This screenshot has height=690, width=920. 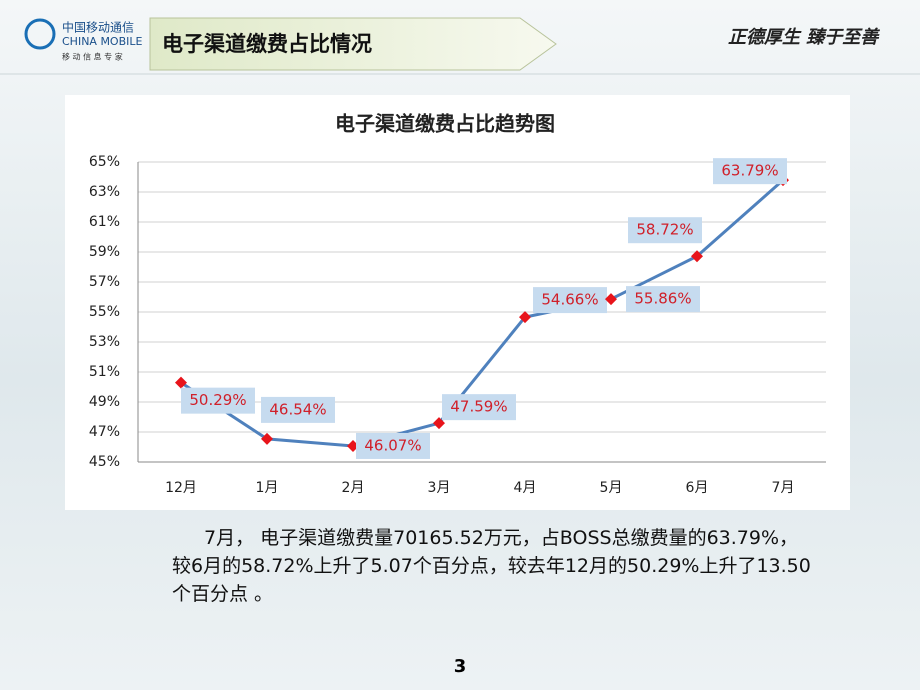 I want to click on y-tick-label: 63%, so click(x=104, y=192).